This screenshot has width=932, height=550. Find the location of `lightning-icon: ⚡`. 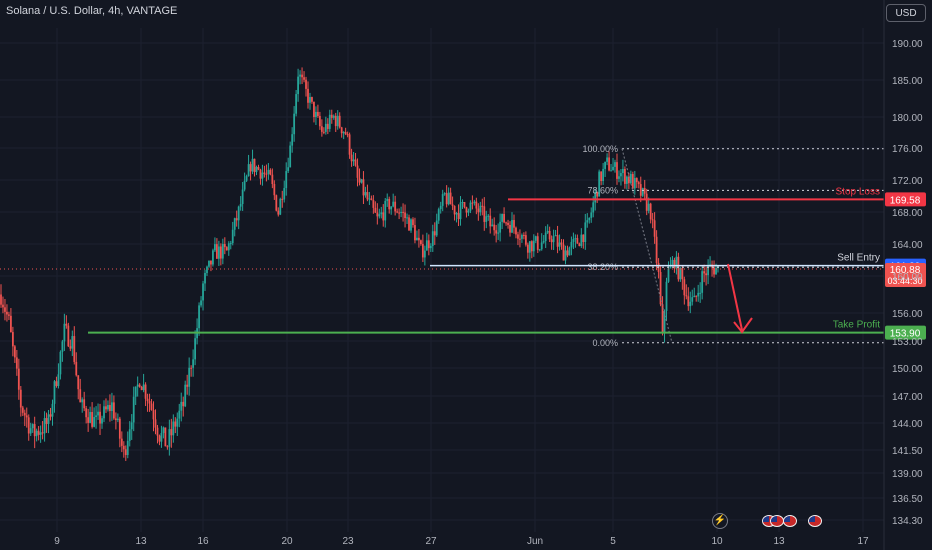

lightning-icon: ⚡ is located at coordinates (720, 521).